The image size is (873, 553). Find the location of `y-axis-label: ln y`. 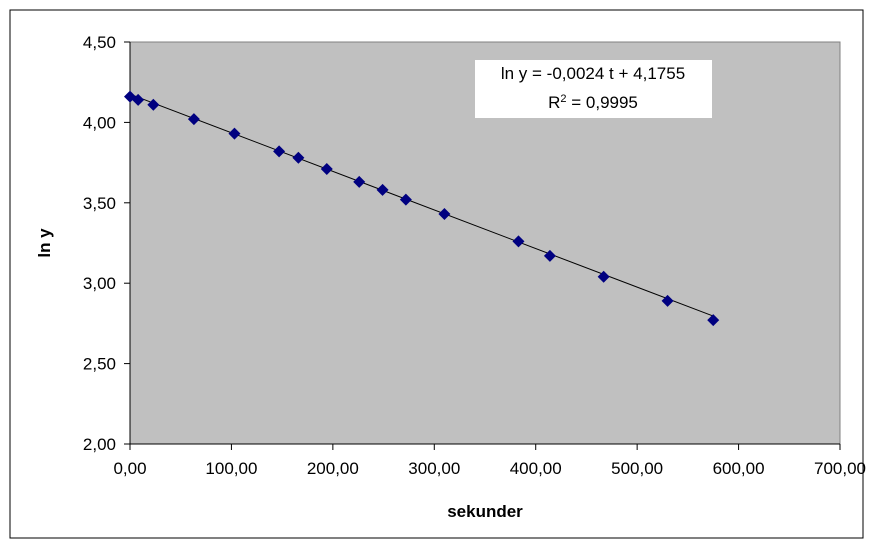

y-axis-label: ln y is located at coordinates (44, 243).